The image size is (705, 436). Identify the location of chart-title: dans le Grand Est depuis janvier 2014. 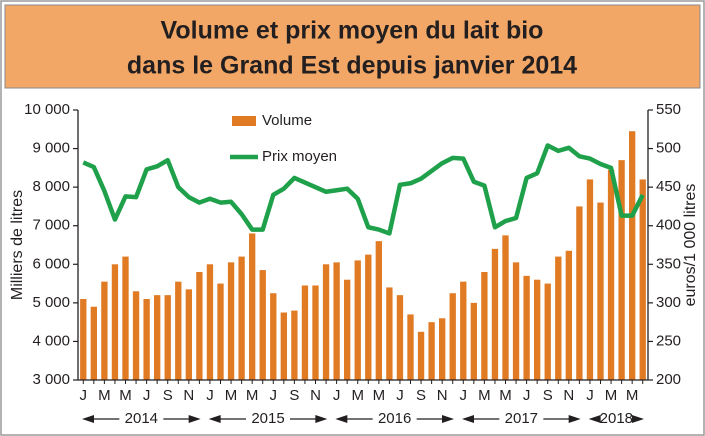
(352, 66).